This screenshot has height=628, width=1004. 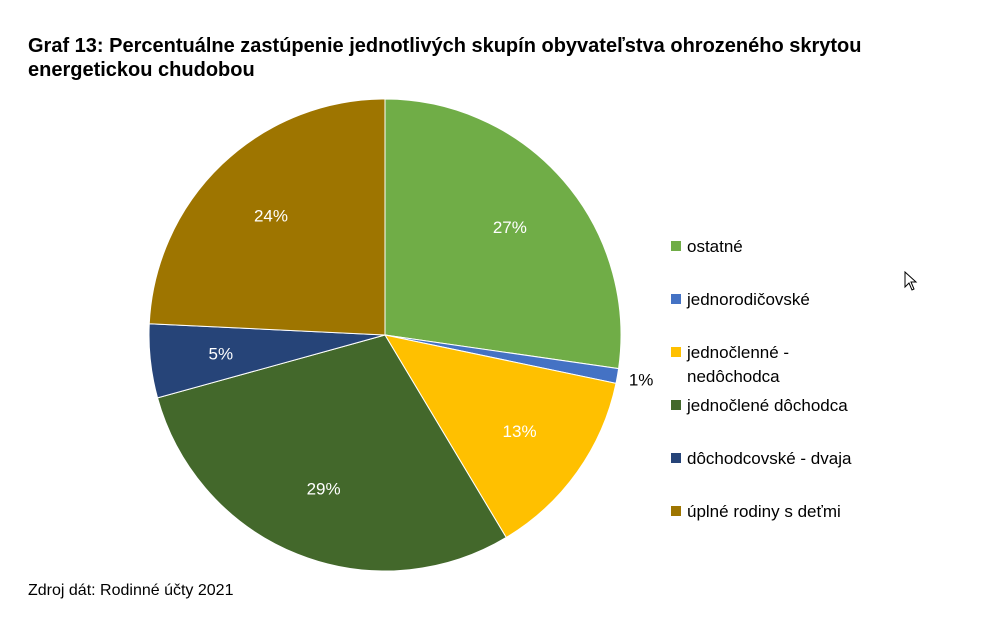 What do you see at coordinates (676, 405) in the screenshot?
I see `legend-swatch-jednoclene-dochodca` at bounding box center [676, 405].